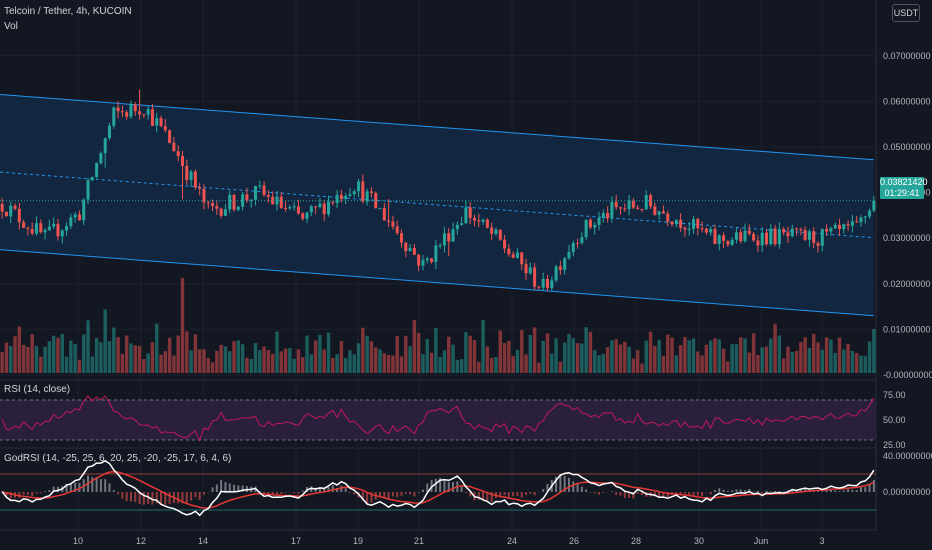 The height and width of the screenshot is (550, 932). I want to click on rsi-legend: RSI (14, close), so click(37, 389).